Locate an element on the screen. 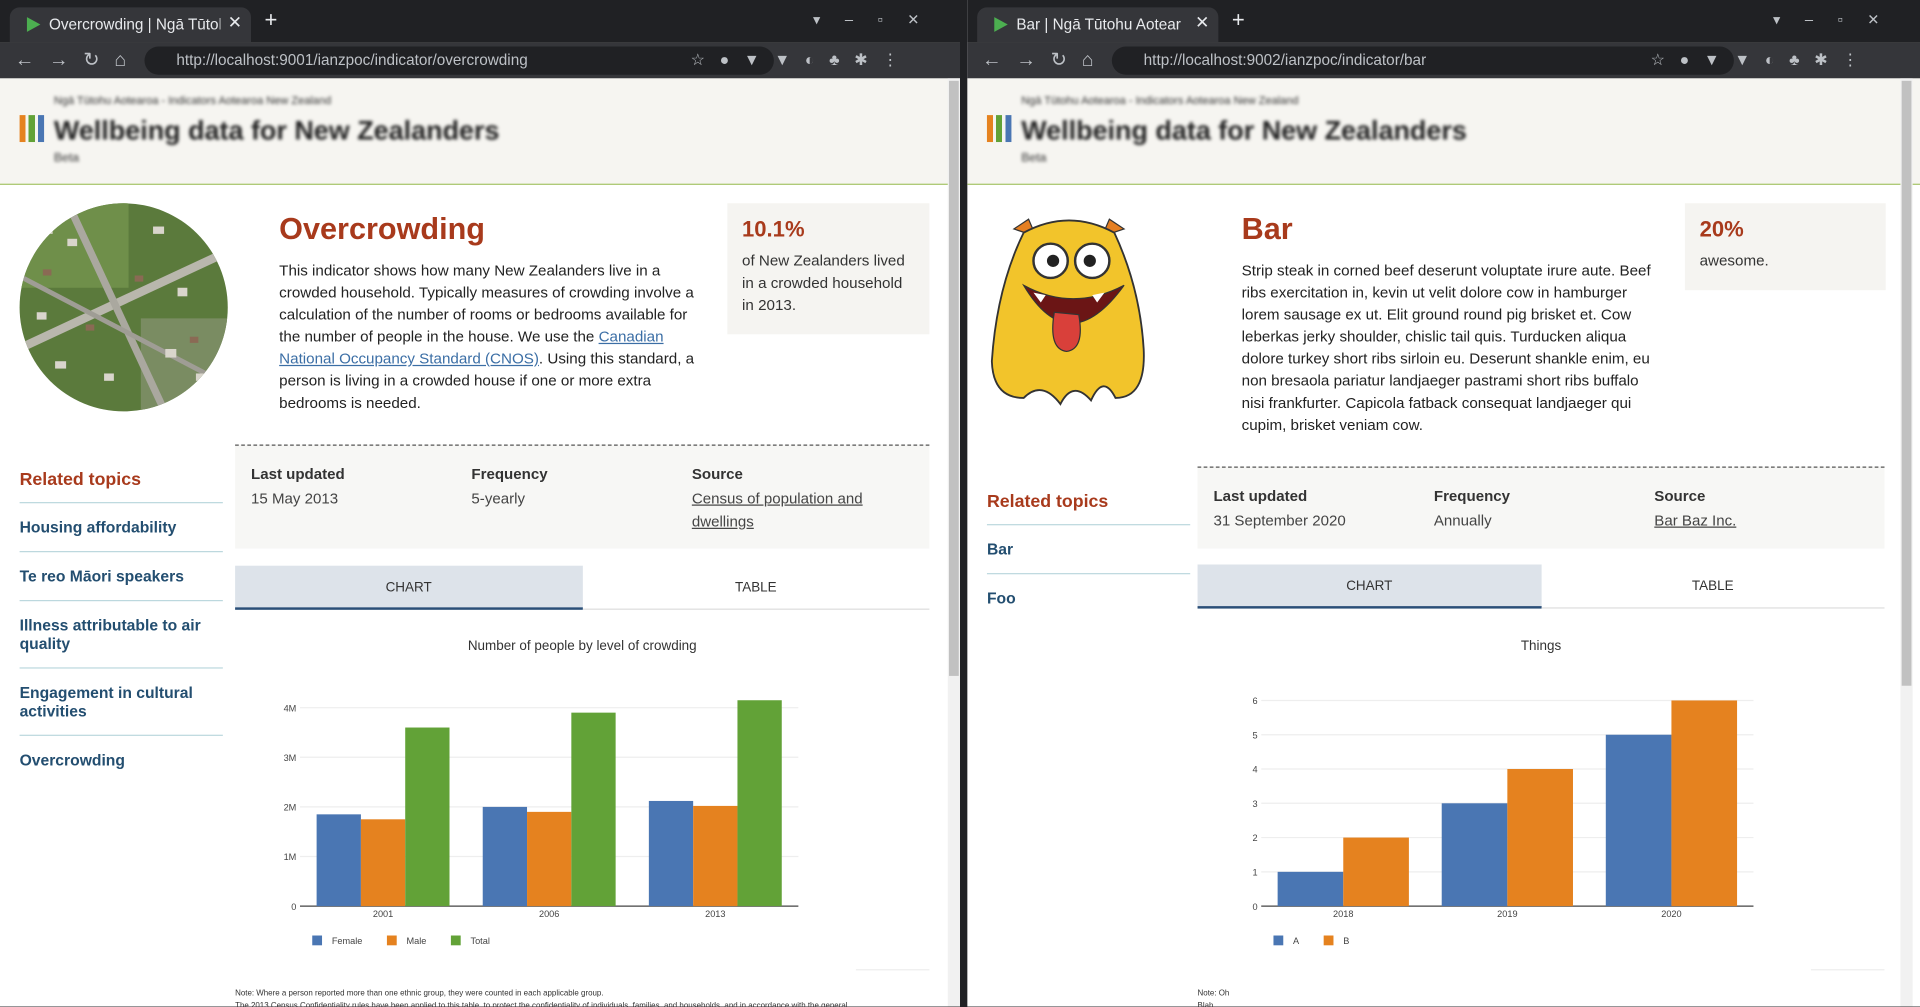 The image size is (1920, 1007). y-tick-label: 6 is located at coordinates (1254, 701).